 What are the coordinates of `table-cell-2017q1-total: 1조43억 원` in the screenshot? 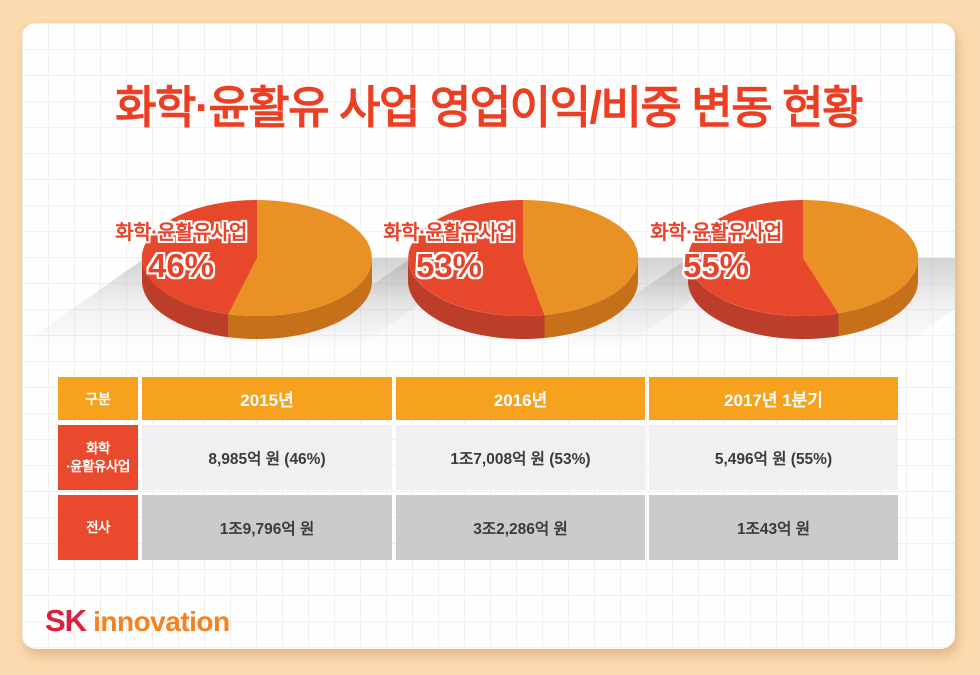 It's located at (773, 527).